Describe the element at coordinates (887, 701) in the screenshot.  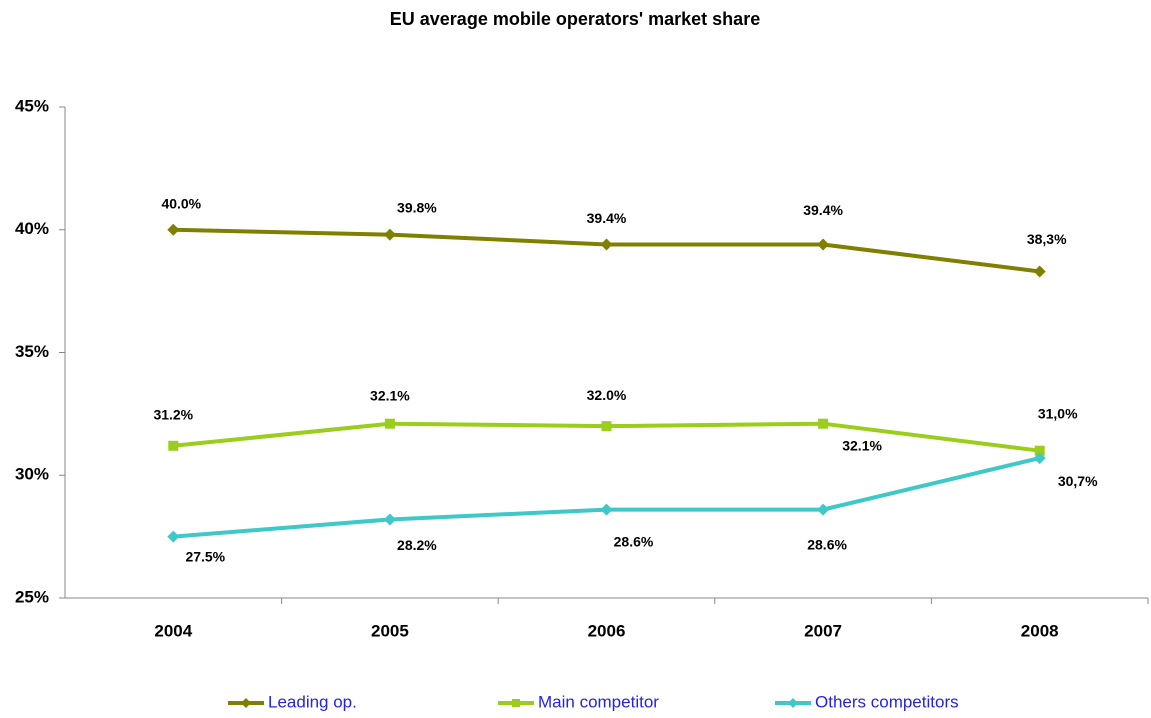
I see `legend-label: Others competitors` at that location.